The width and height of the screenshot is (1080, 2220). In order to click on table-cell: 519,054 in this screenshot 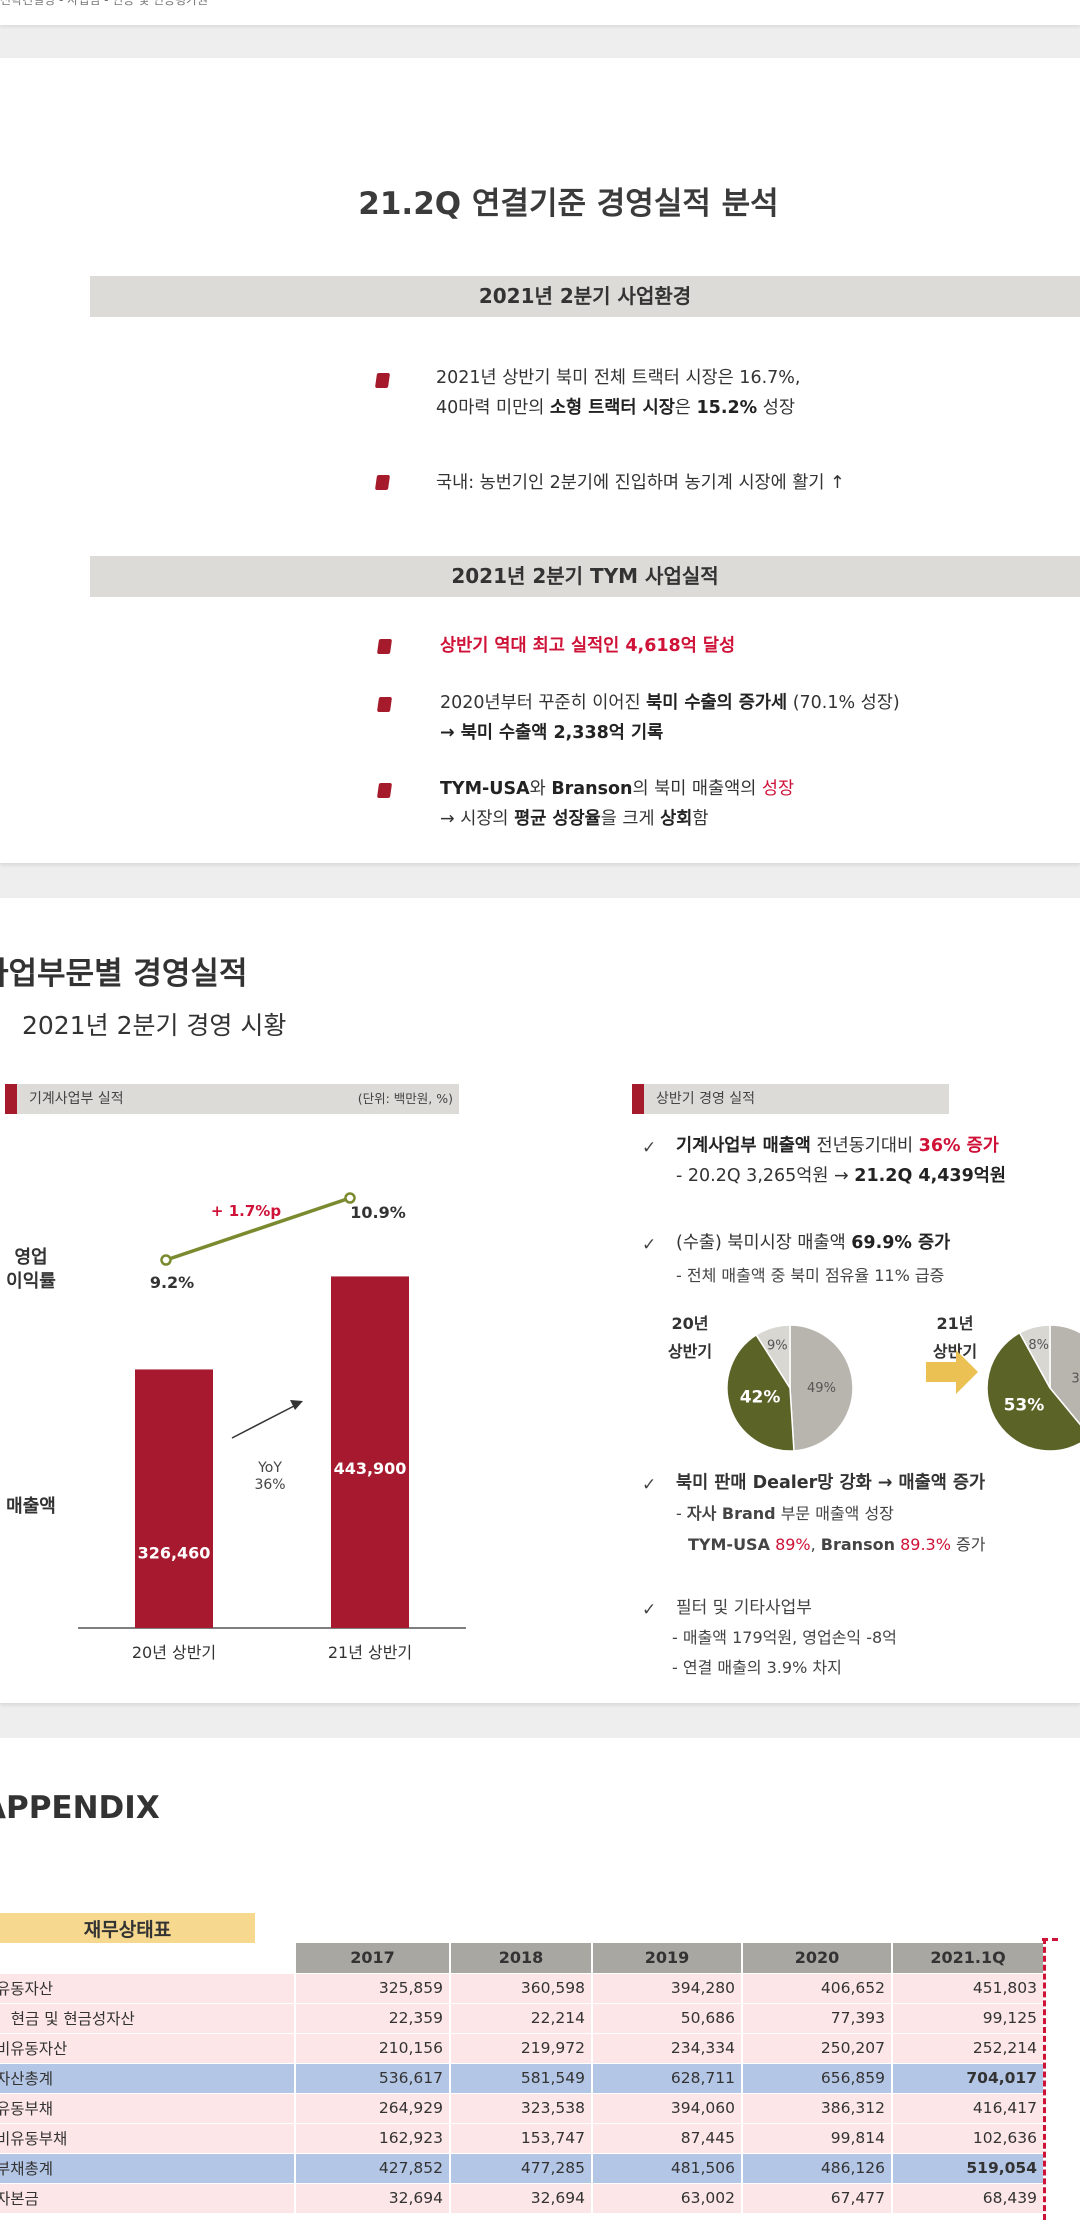, I will do `click(968, 2168)`.